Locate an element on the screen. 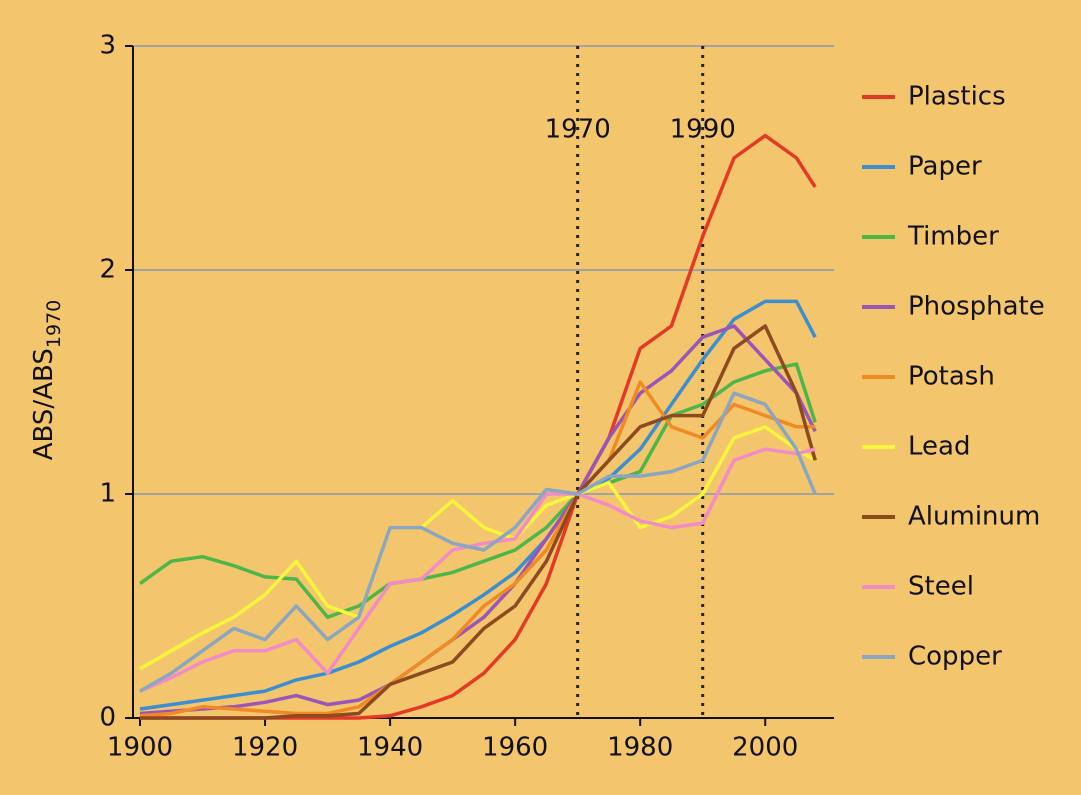  y-axis-label: ABS/ABS1970 is located at coordinates (47, 380).